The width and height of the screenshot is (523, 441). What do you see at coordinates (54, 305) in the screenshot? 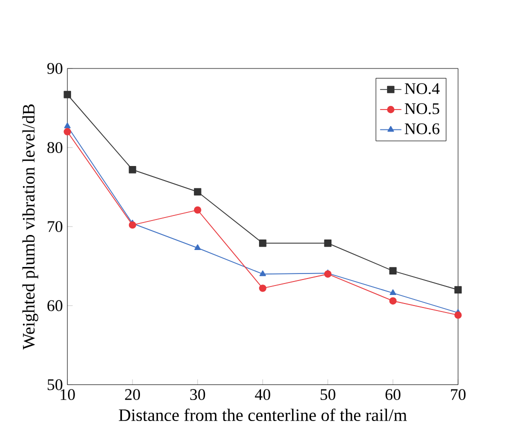
I see `y-tick-label: 60` at bounding box center [54, 305].